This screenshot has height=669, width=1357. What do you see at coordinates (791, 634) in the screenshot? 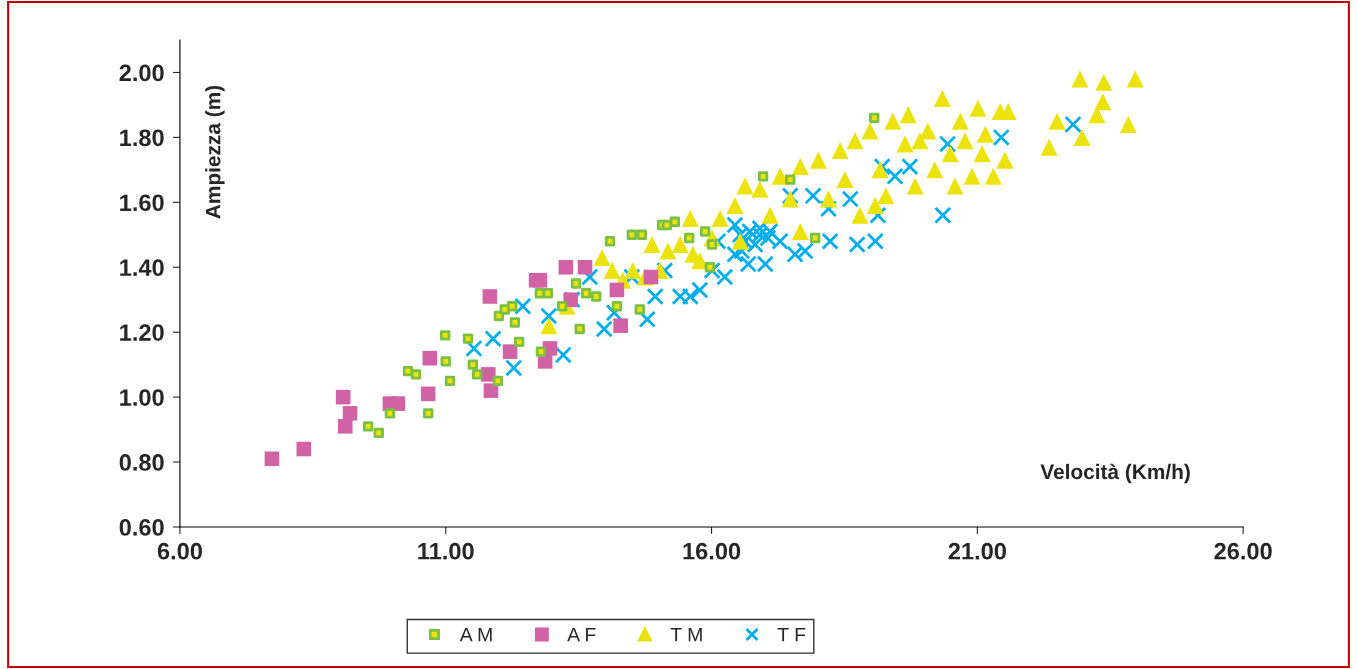
I see `legend-label: T F` at bounding box center [791, 634].